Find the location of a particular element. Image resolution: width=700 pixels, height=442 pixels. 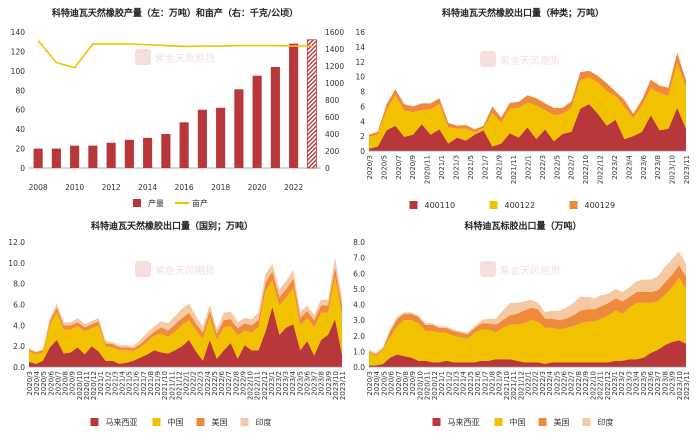

y-tick-label: 5.0 is located at coordinates (359, 289).